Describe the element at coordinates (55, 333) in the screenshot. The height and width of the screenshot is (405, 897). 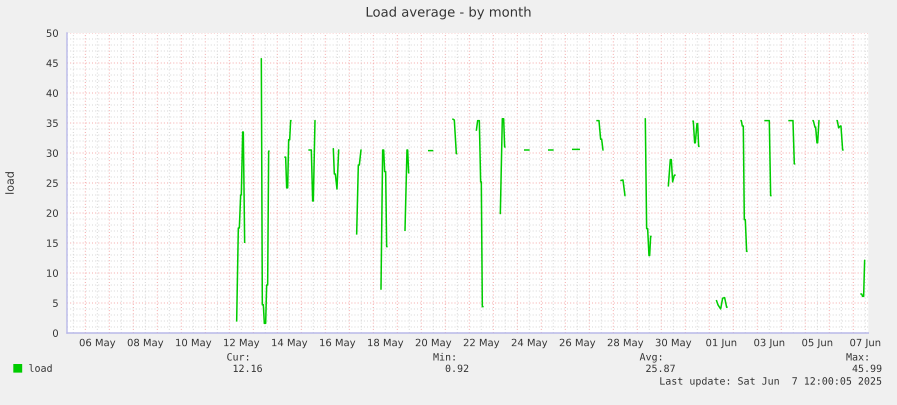
I see `y-tick-label: 0` at that location.